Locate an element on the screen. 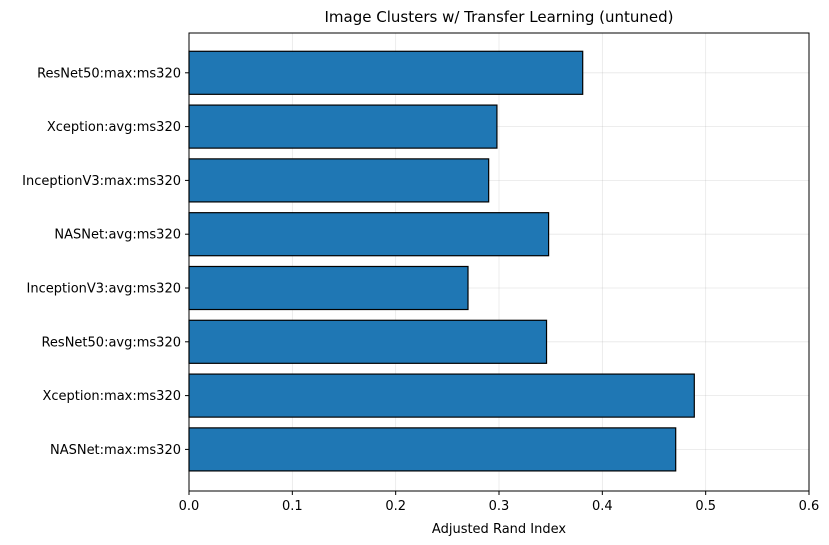 This screenshot has width=829, height=545. y-tick-label: Xception:max:ms320 is located at coordinates (111, 396).